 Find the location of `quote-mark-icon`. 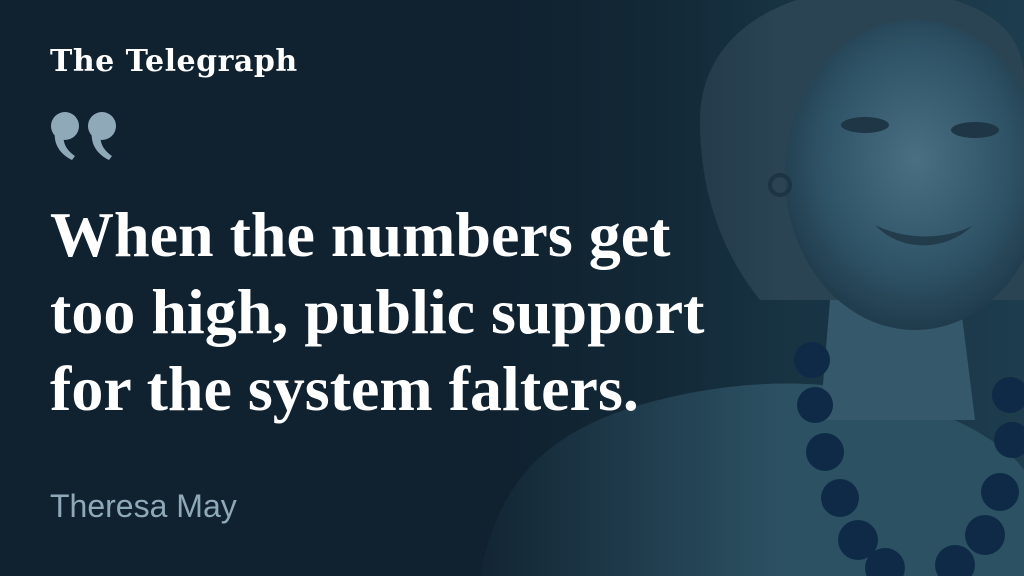

quote-mark-icon is located at coordinates (83, 136).